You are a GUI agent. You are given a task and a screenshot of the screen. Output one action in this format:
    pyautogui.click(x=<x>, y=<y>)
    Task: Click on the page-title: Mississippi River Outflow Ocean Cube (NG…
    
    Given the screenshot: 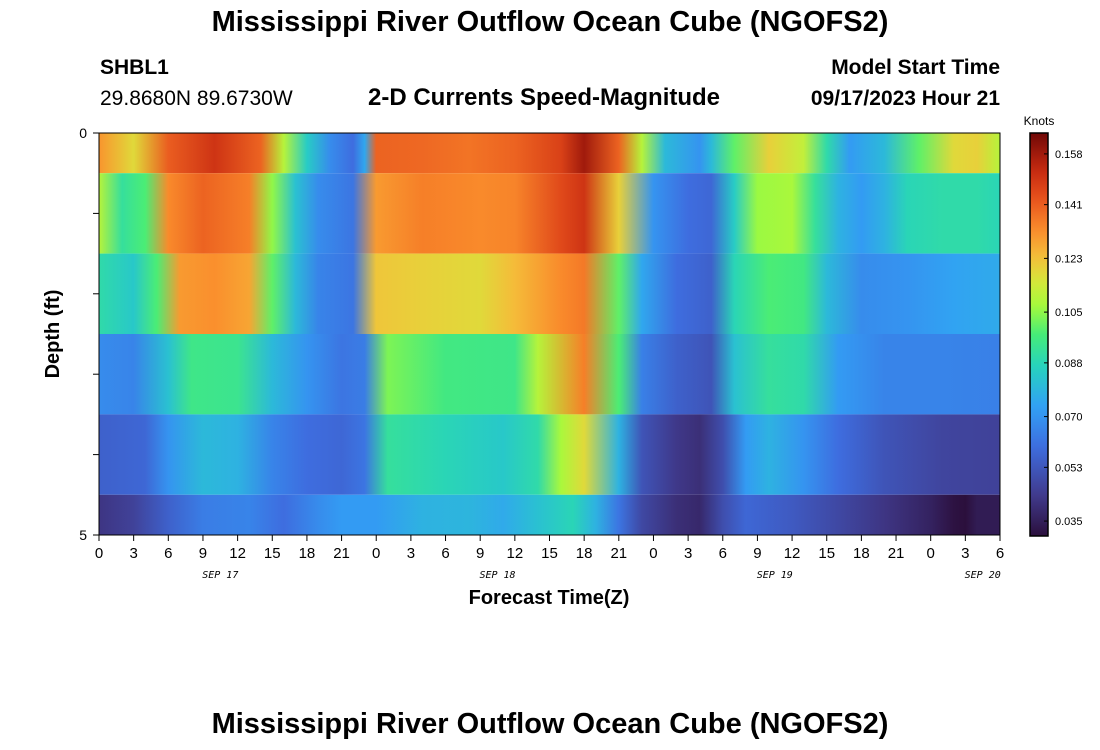 What is the action you would take?
    pyautogui.click(x=550, y=22)
    